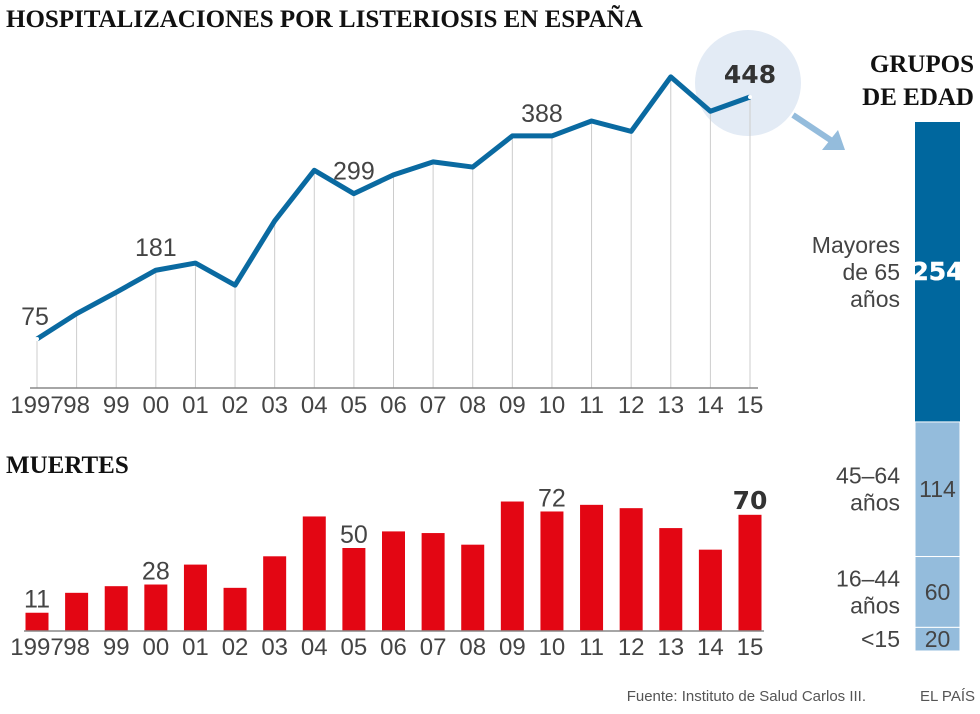  What do you see at coordinates (35, 317) in the screenshot?
I see `data-label: 75` at bounding box center [35, 317].